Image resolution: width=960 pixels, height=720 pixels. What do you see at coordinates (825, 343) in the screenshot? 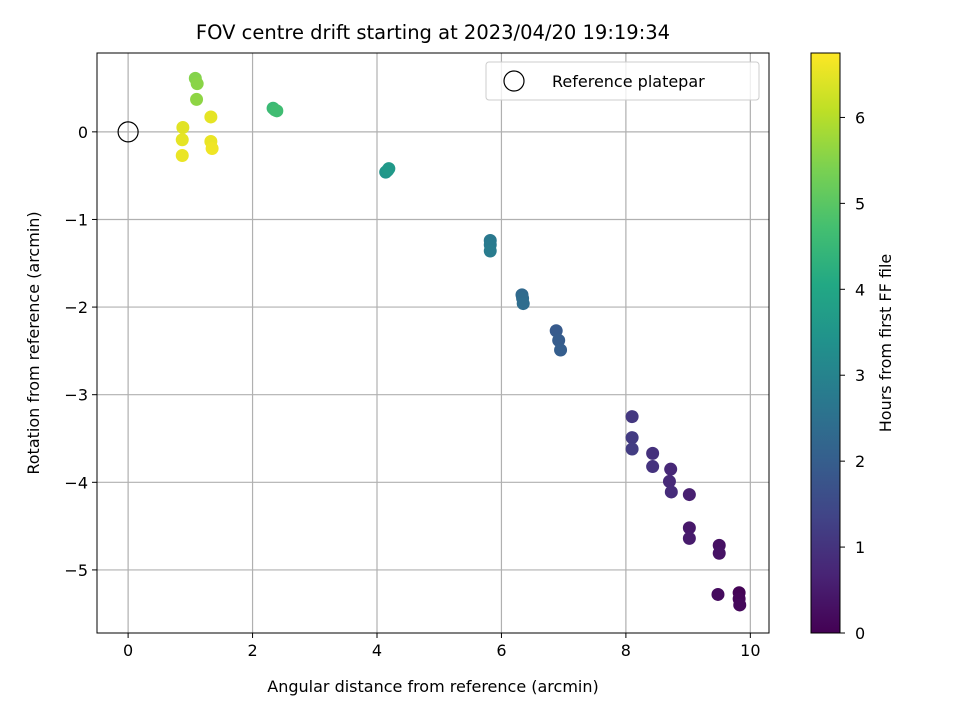
I see `colorbar-gradient` at bounding box center [825, 343].